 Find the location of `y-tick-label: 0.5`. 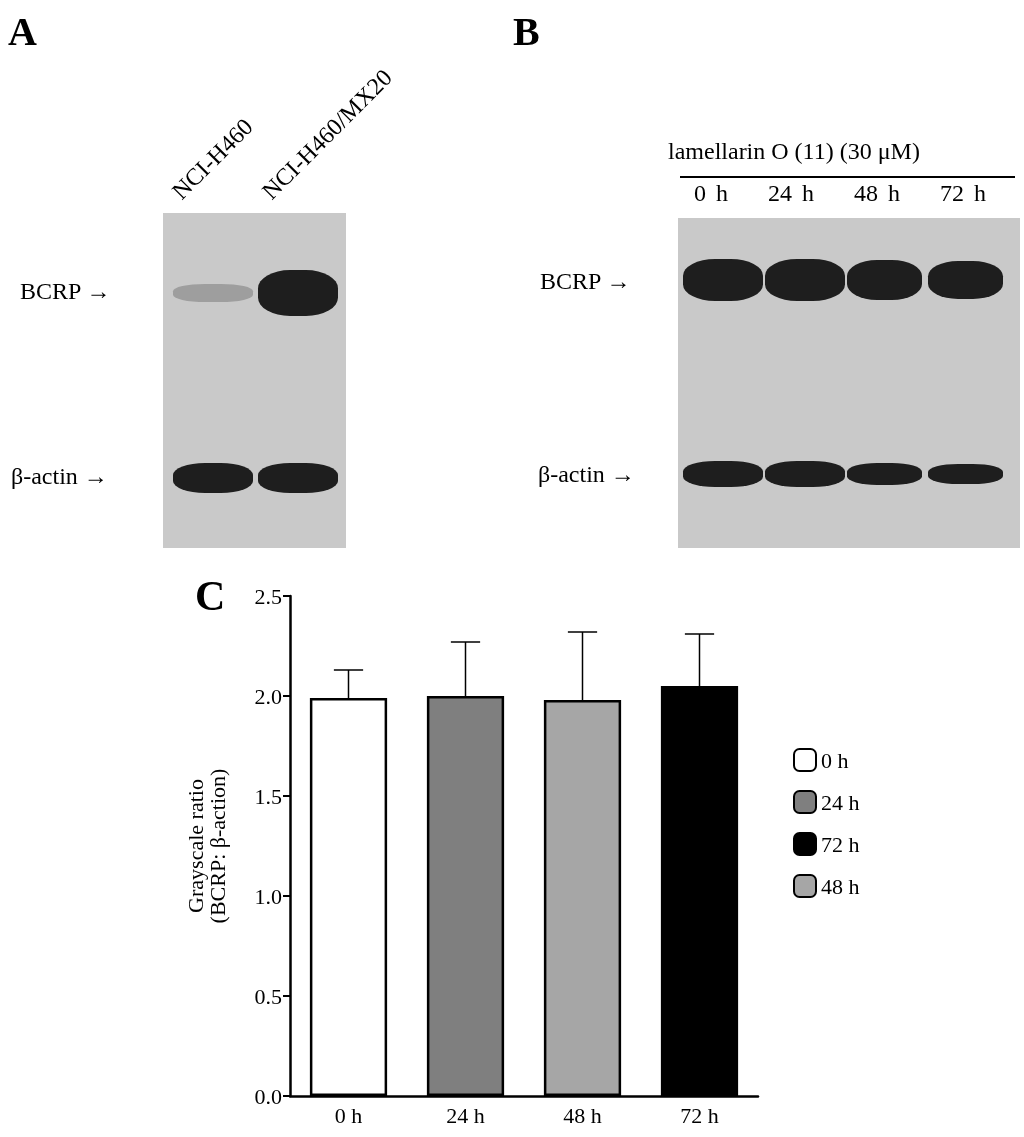

y-tick-label: 0.5 is located at coordinates (268, 996).